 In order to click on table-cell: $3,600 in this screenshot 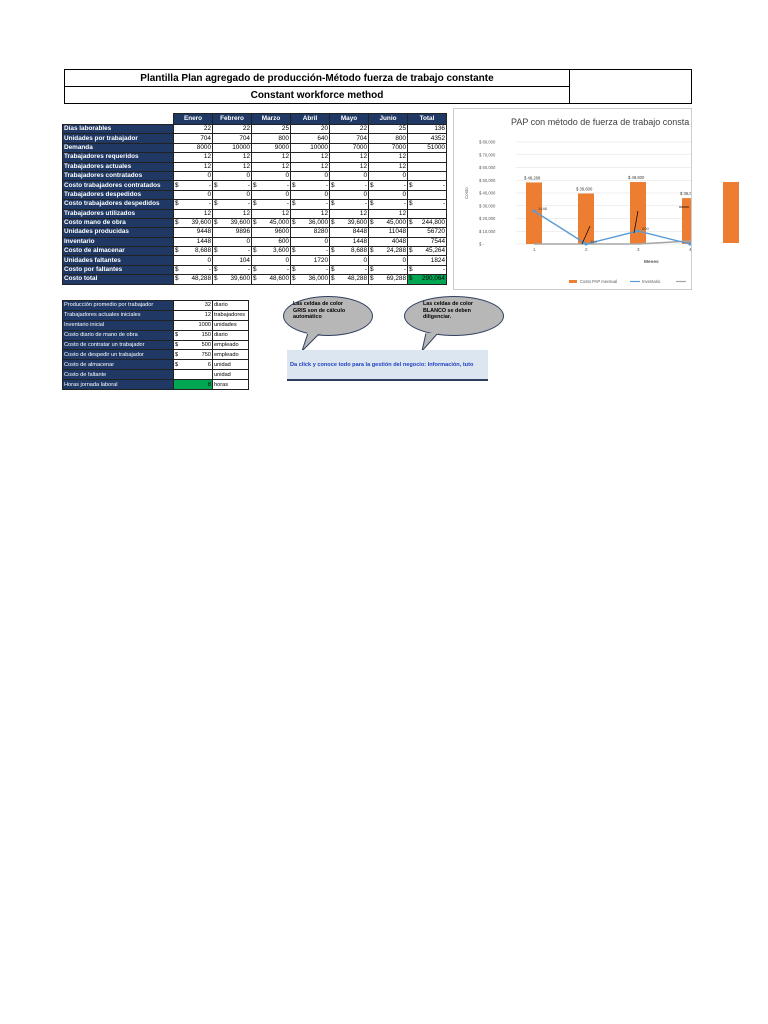, I will do `click(271, 251)`.